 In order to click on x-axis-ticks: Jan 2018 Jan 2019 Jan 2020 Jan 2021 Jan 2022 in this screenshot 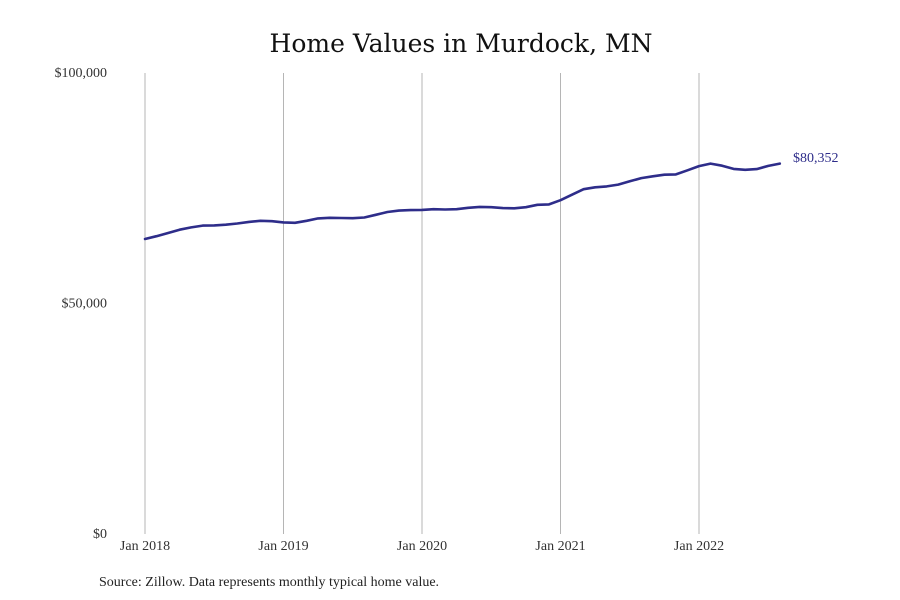, I will do `click(422, 546)`.